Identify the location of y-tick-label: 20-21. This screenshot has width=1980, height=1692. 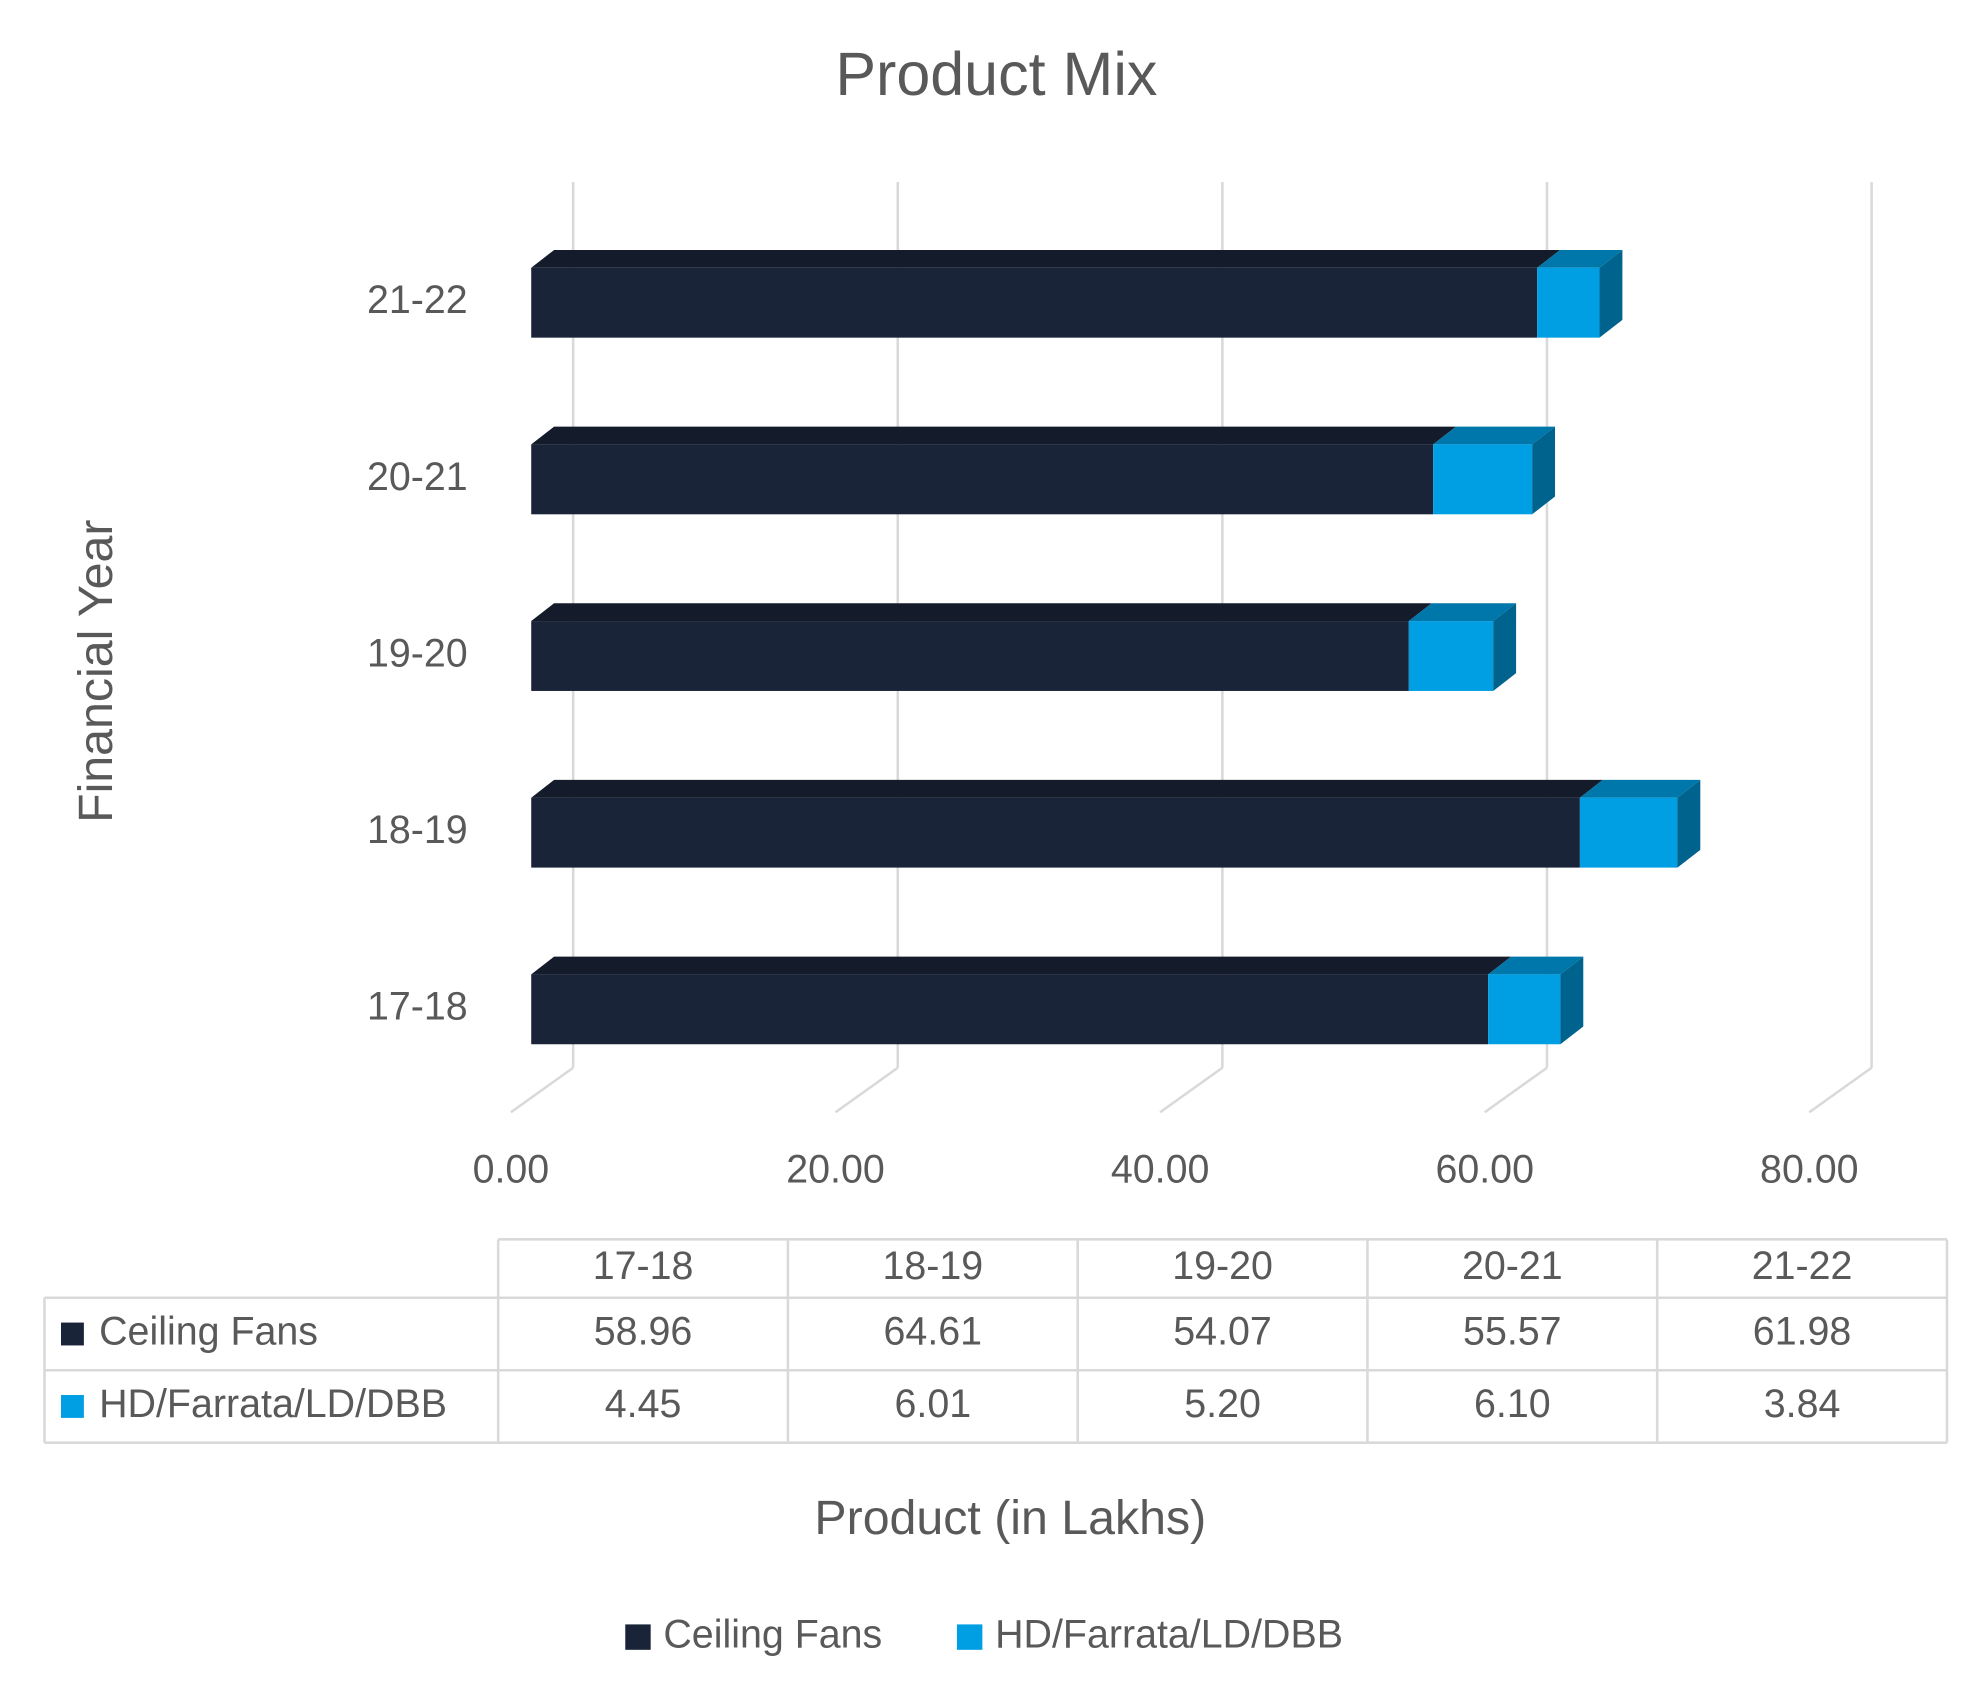
(417, 477).